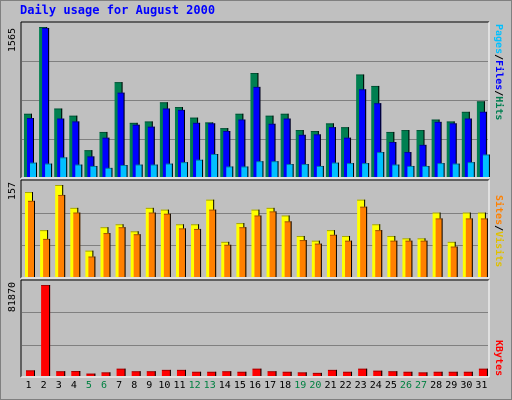 This screenshot has height=400, width=512. Describe the element at coordinates (436, 385) in the screenshot. I see `x-tick-label: 28` at that location.